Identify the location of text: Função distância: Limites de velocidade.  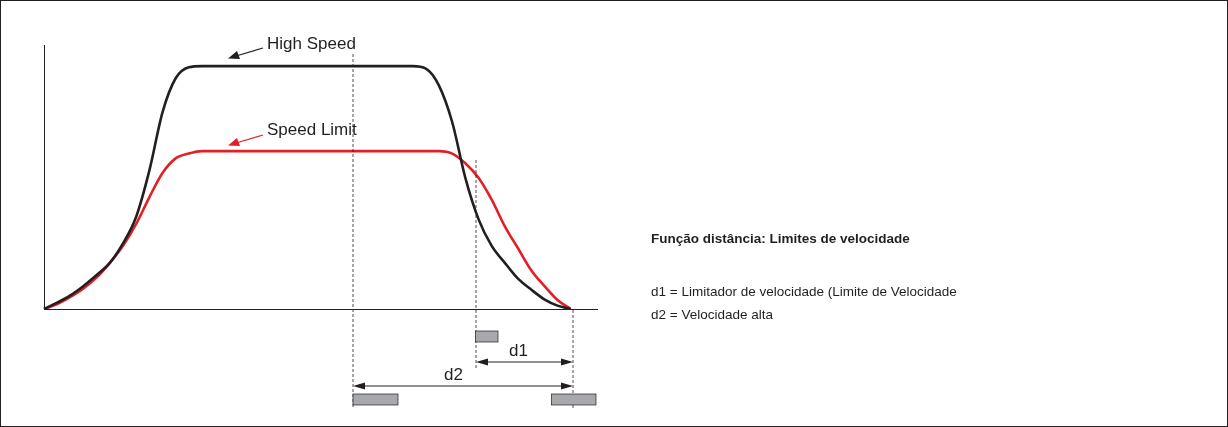
(780, 238).